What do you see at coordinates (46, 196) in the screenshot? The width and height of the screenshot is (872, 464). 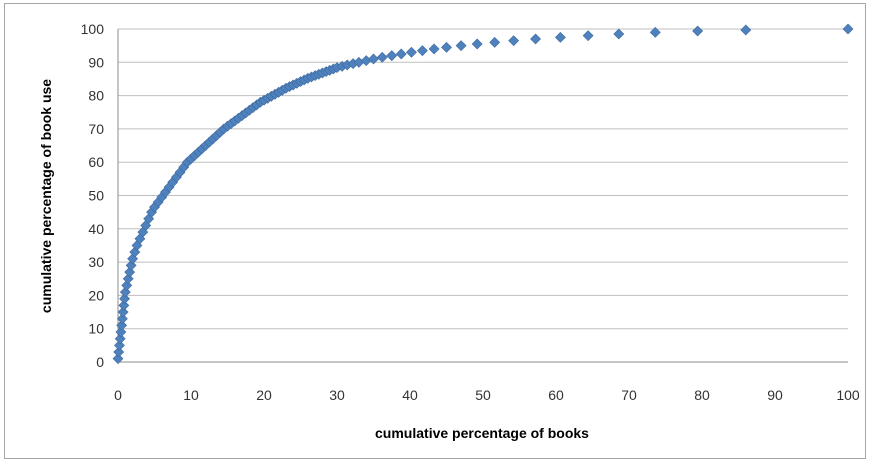 I see `y-axis-title: cumulative percentage of book use` at bounding box center [46, 196].